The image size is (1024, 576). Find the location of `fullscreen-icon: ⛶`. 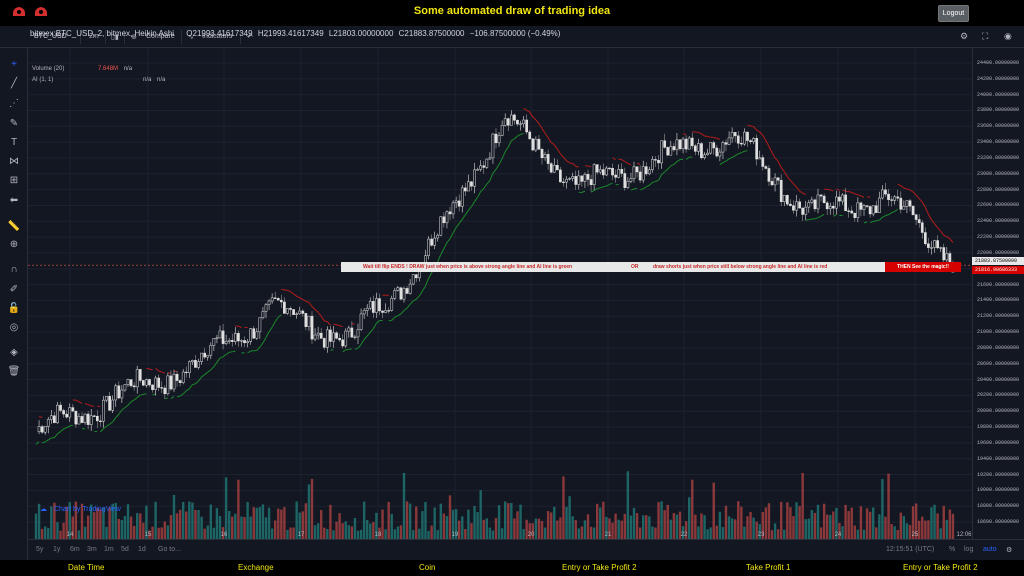

fullscreen-icon: ⛶ is located at coordinates (985, 36).